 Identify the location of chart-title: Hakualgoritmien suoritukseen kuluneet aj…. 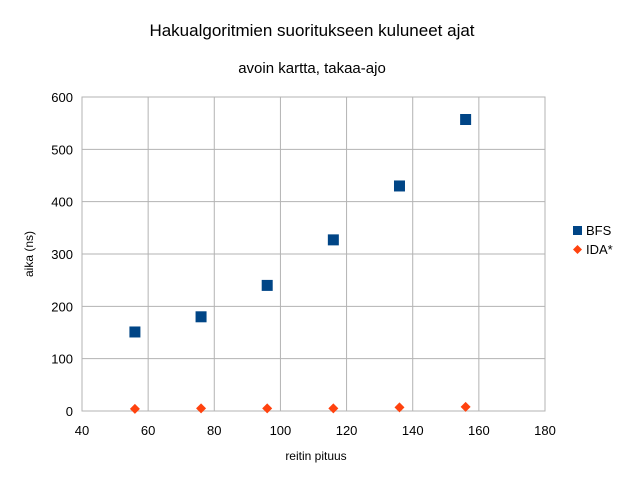
(311, 30).